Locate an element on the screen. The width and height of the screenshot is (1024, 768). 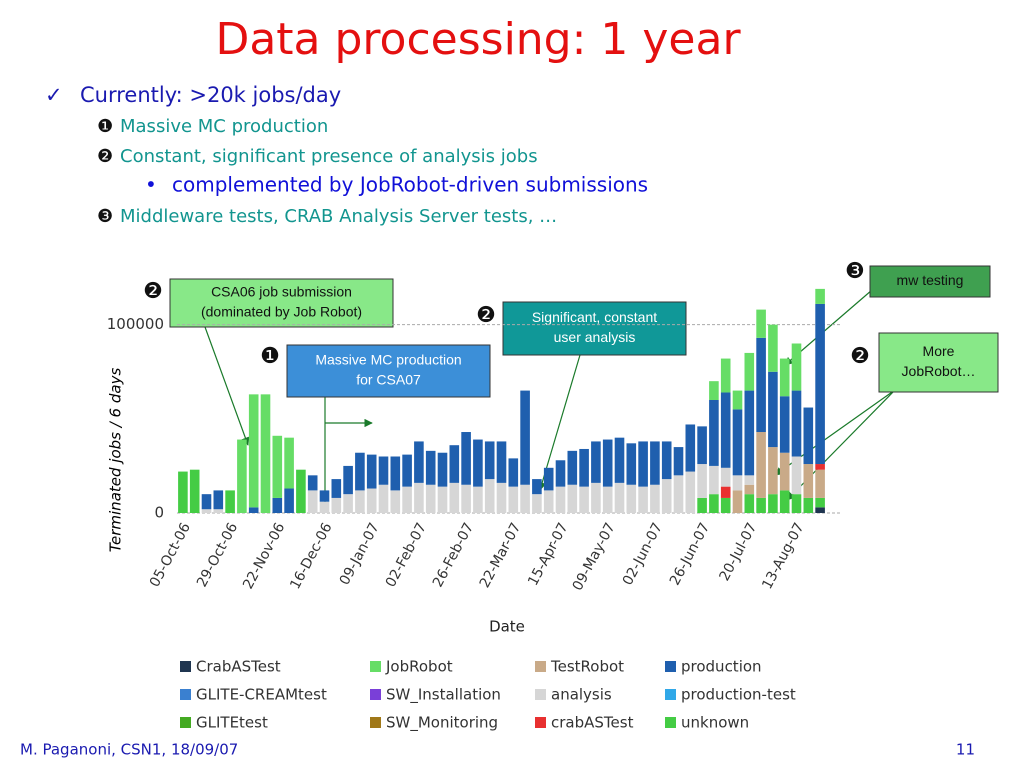
slide-title: Data processing: 1 year is located at coordinates (478, 39).